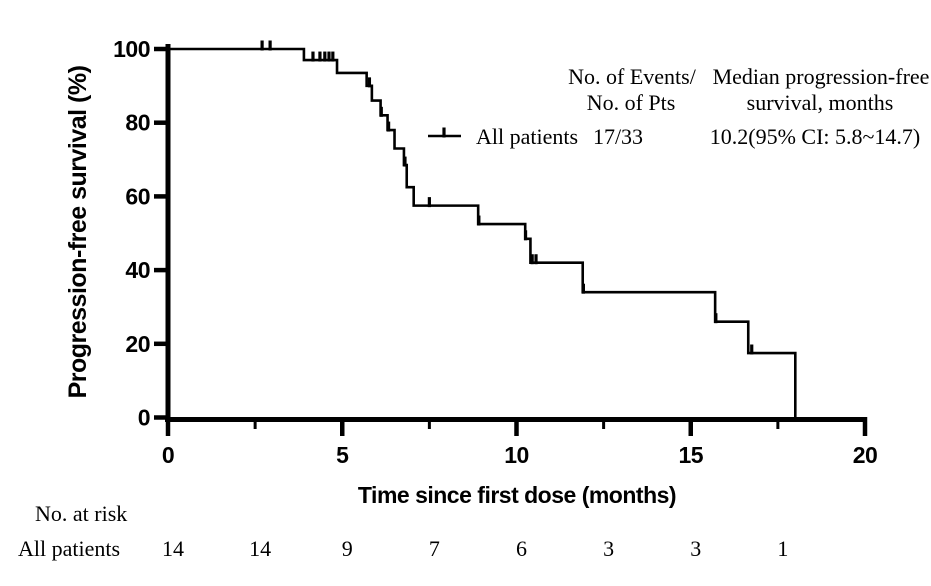 Image resolution: width=931 pixels, height=586 pixels. What do you see at coordinates (137, 344) in the screenshot?
I see `y-tick-label-20: 20` at bounding box center [137, 344].